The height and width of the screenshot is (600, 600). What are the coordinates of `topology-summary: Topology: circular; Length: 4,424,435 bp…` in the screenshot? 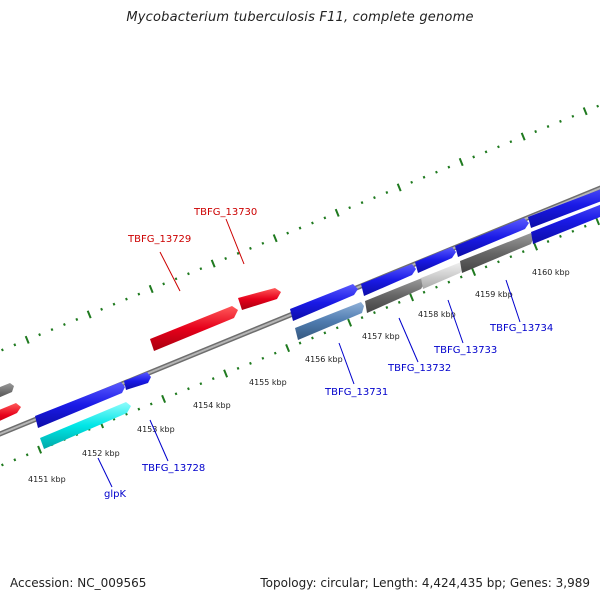 It's located at (425, 583).